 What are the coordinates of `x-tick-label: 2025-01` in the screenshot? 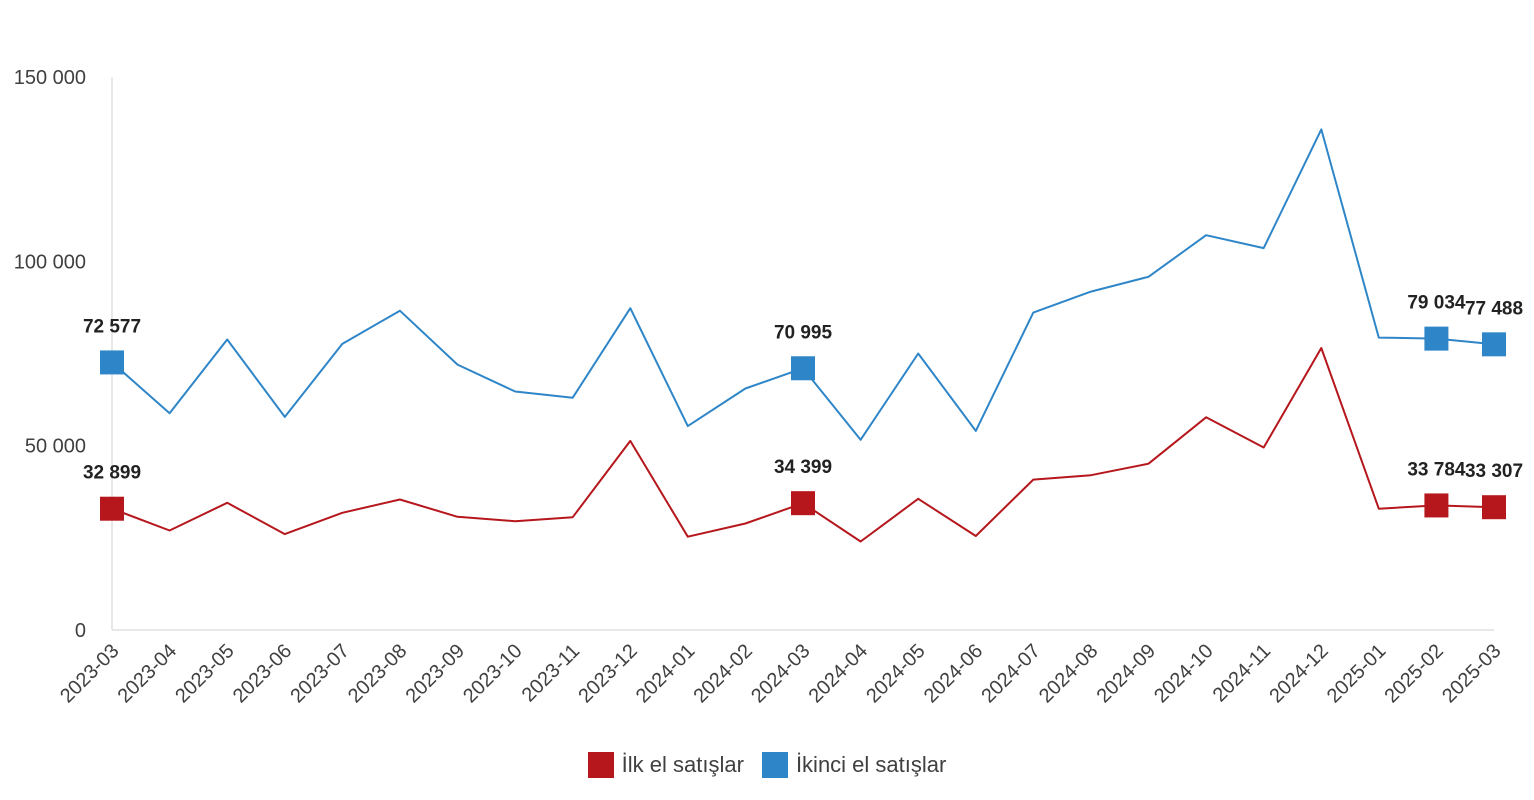 It's located at (1356, 673).